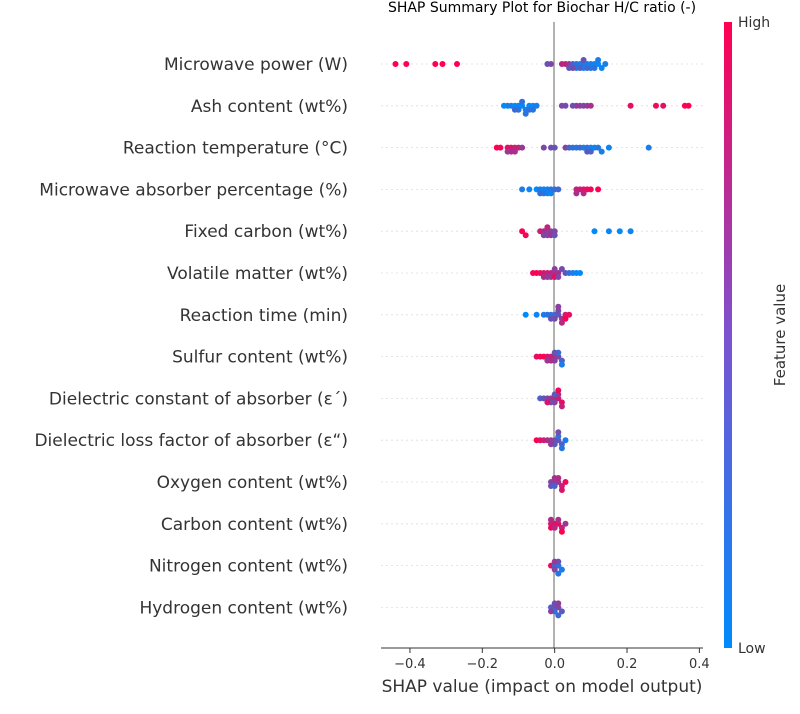 The image size is (800, 714). Describe the element at coordinates (191, 441) in the screenshot. I see `feature-label: Dielectric loss factor of absorber (ε“)` at that location.